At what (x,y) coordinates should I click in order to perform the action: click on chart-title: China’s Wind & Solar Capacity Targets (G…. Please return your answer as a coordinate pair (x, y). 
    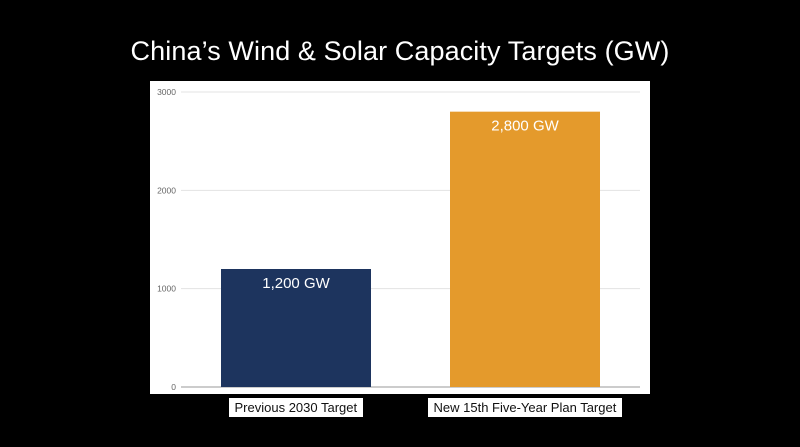
    Looking at the image, I should click on (400, 51).